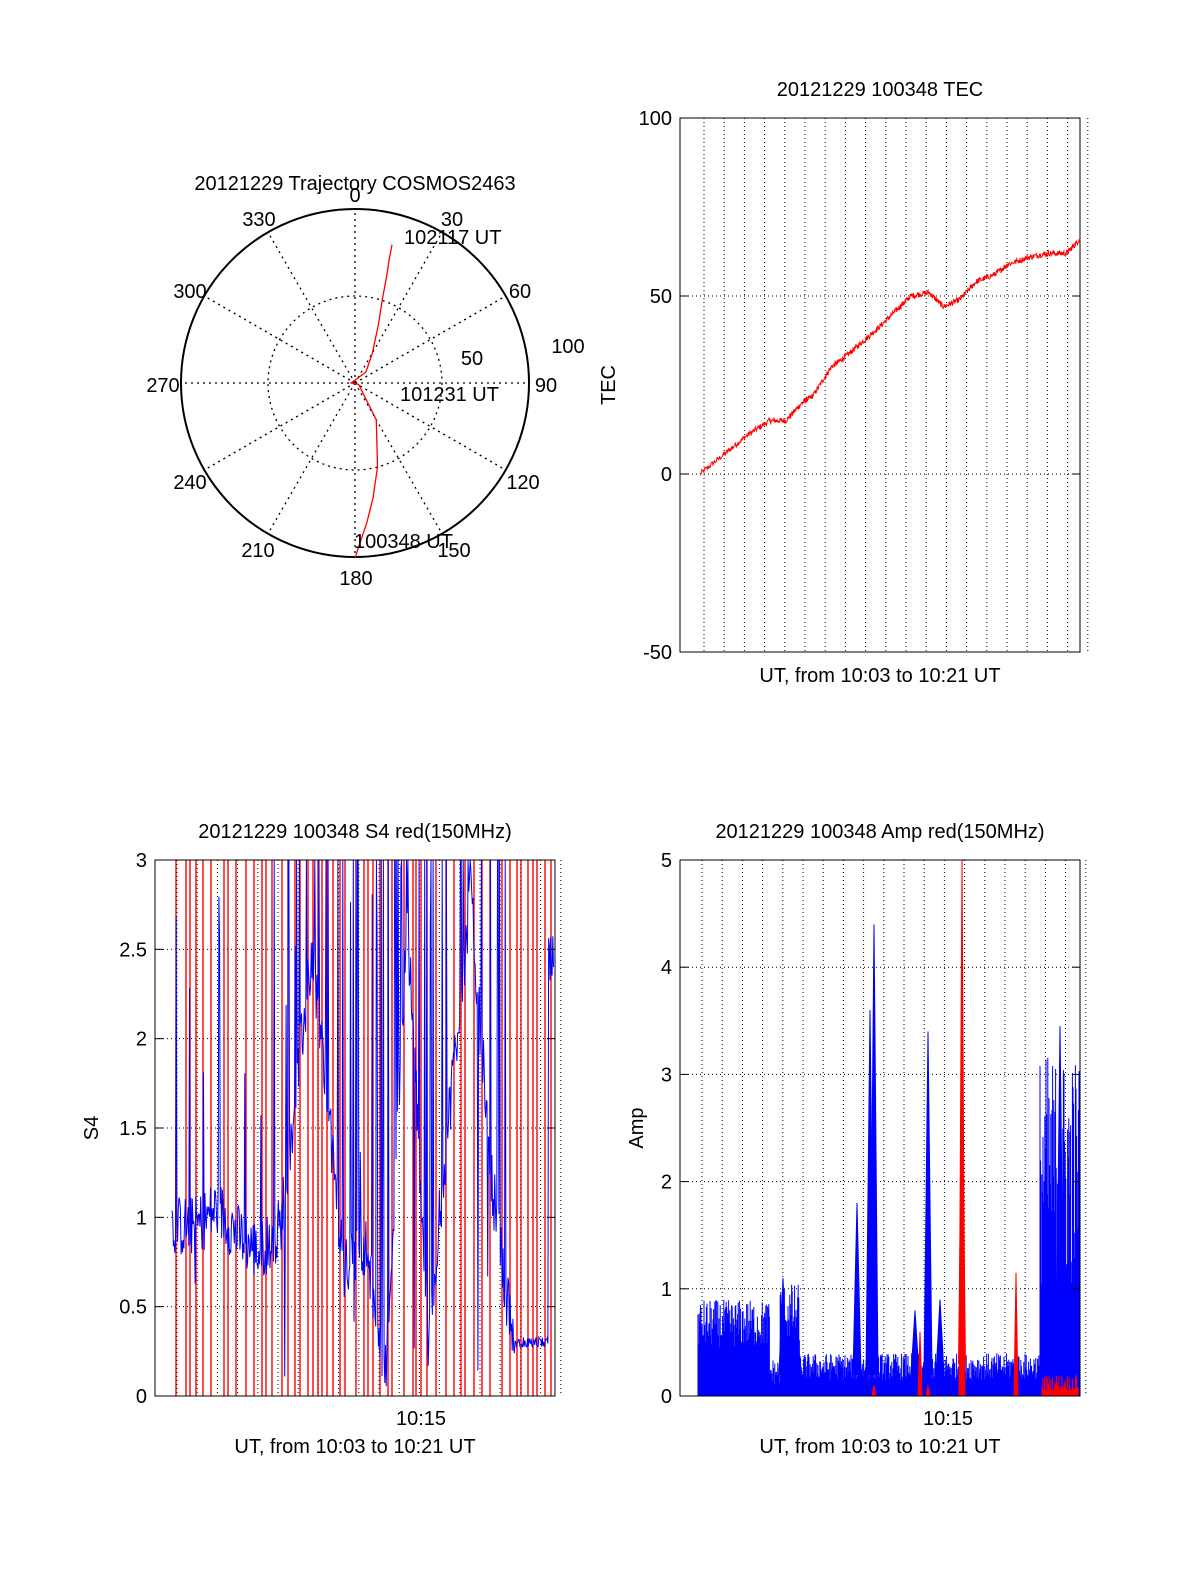 The image size is (1200, 1575). I want to click on tec-ylabel: TEC, so click(609, 385).